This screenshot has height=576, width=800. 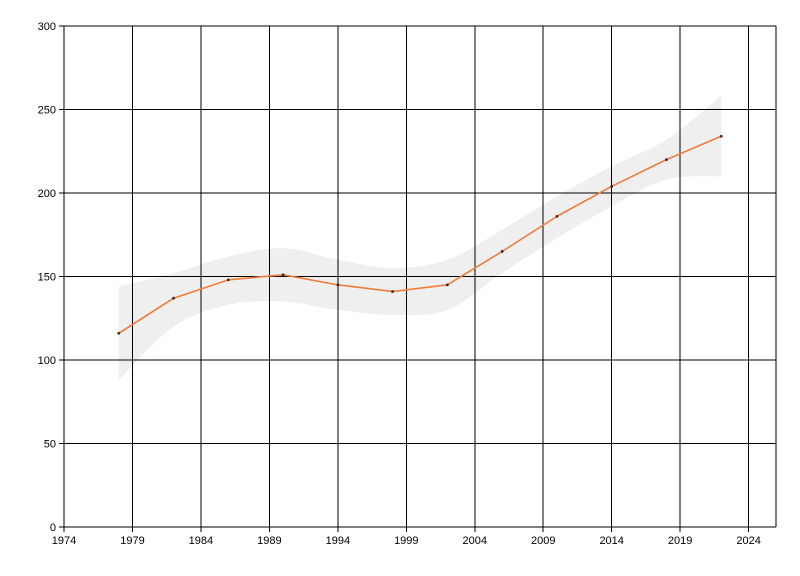 I want to click on x-tick-label: 1984, so click(x=201, y=541).